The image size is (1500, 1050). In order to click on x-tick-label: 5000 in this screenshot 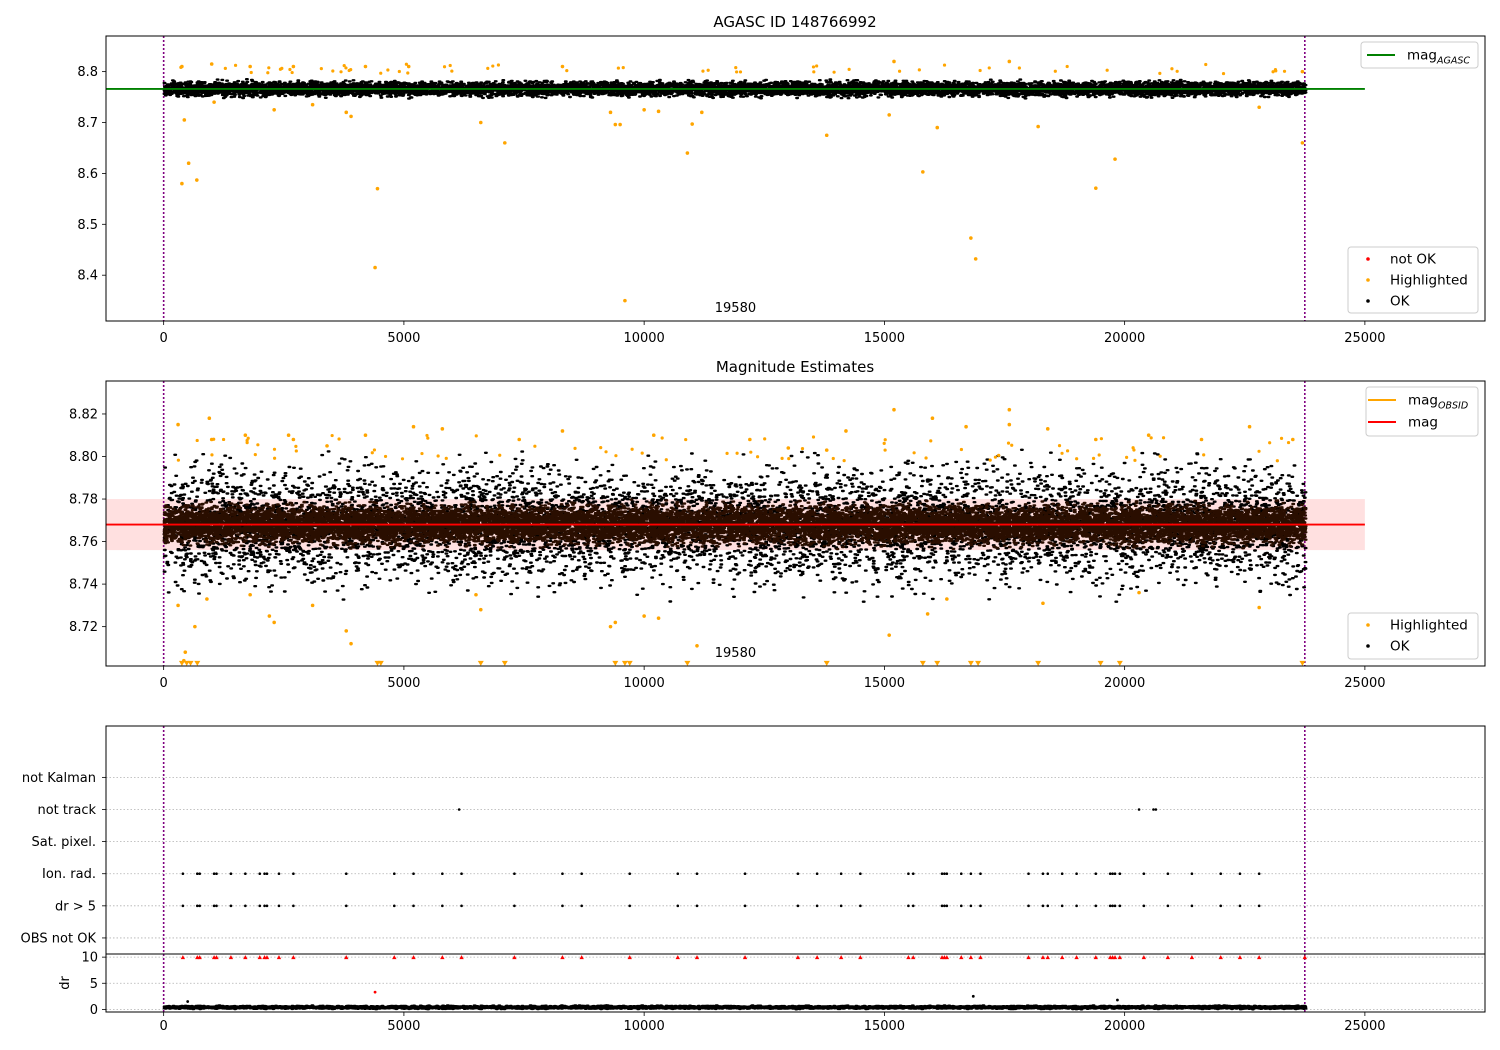, I will do `click(403, 683)`.